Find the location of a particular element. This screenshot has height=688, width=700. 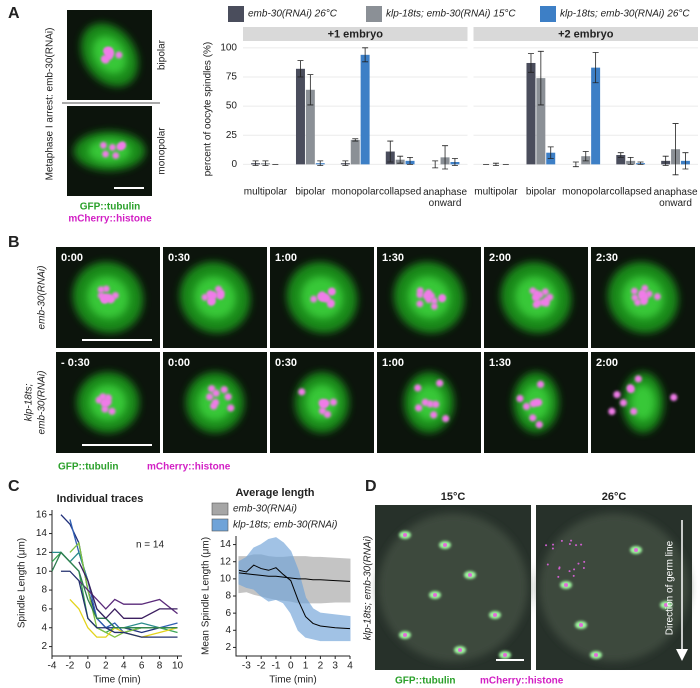

axis-line is located at coordinates (292, 596).